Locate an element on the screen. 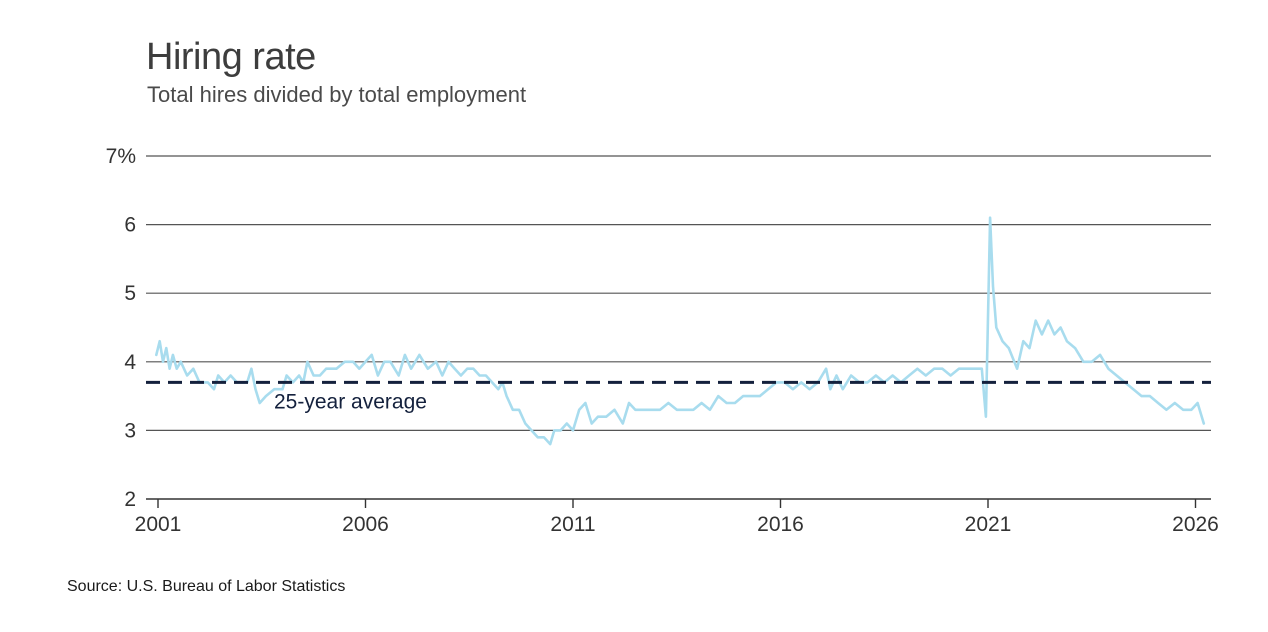 Image resolution: width=1268 pixels, height=632 pixels. x-tick-label: 2006 is located at coordinates (365, 524).